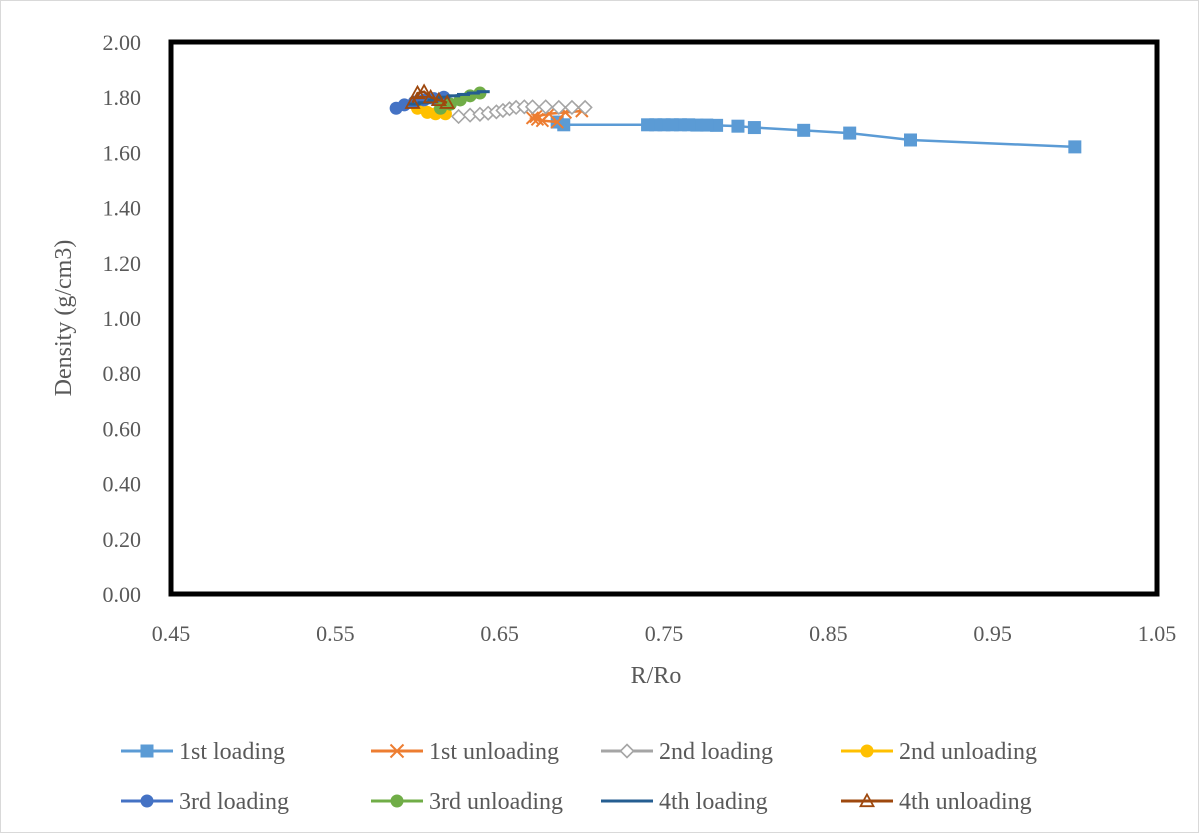 The height and width of the screenshot is (833, 1199). Describe the element at coordinates (968, 752) in the screenshot. I see `legend-label: 2nd unloading` at that location.